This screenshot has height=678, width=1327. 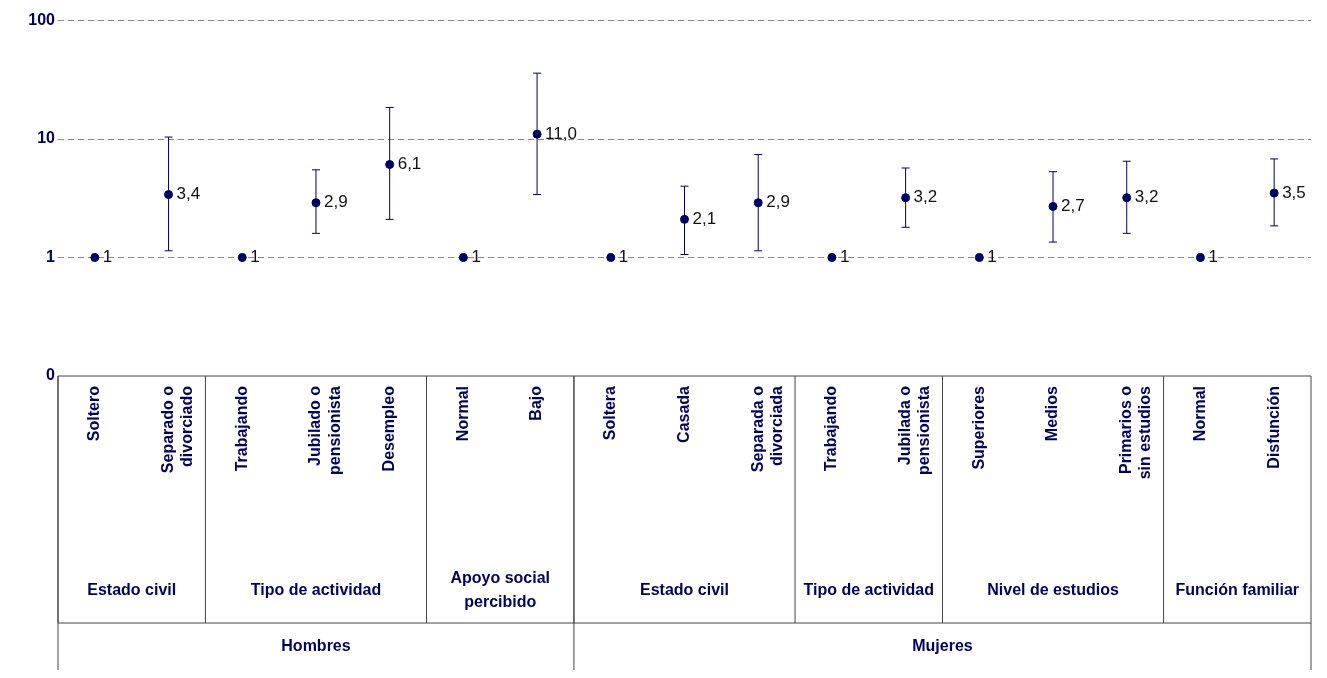 I want to click on y-tick-label: 10, so click(x=46, y=138).